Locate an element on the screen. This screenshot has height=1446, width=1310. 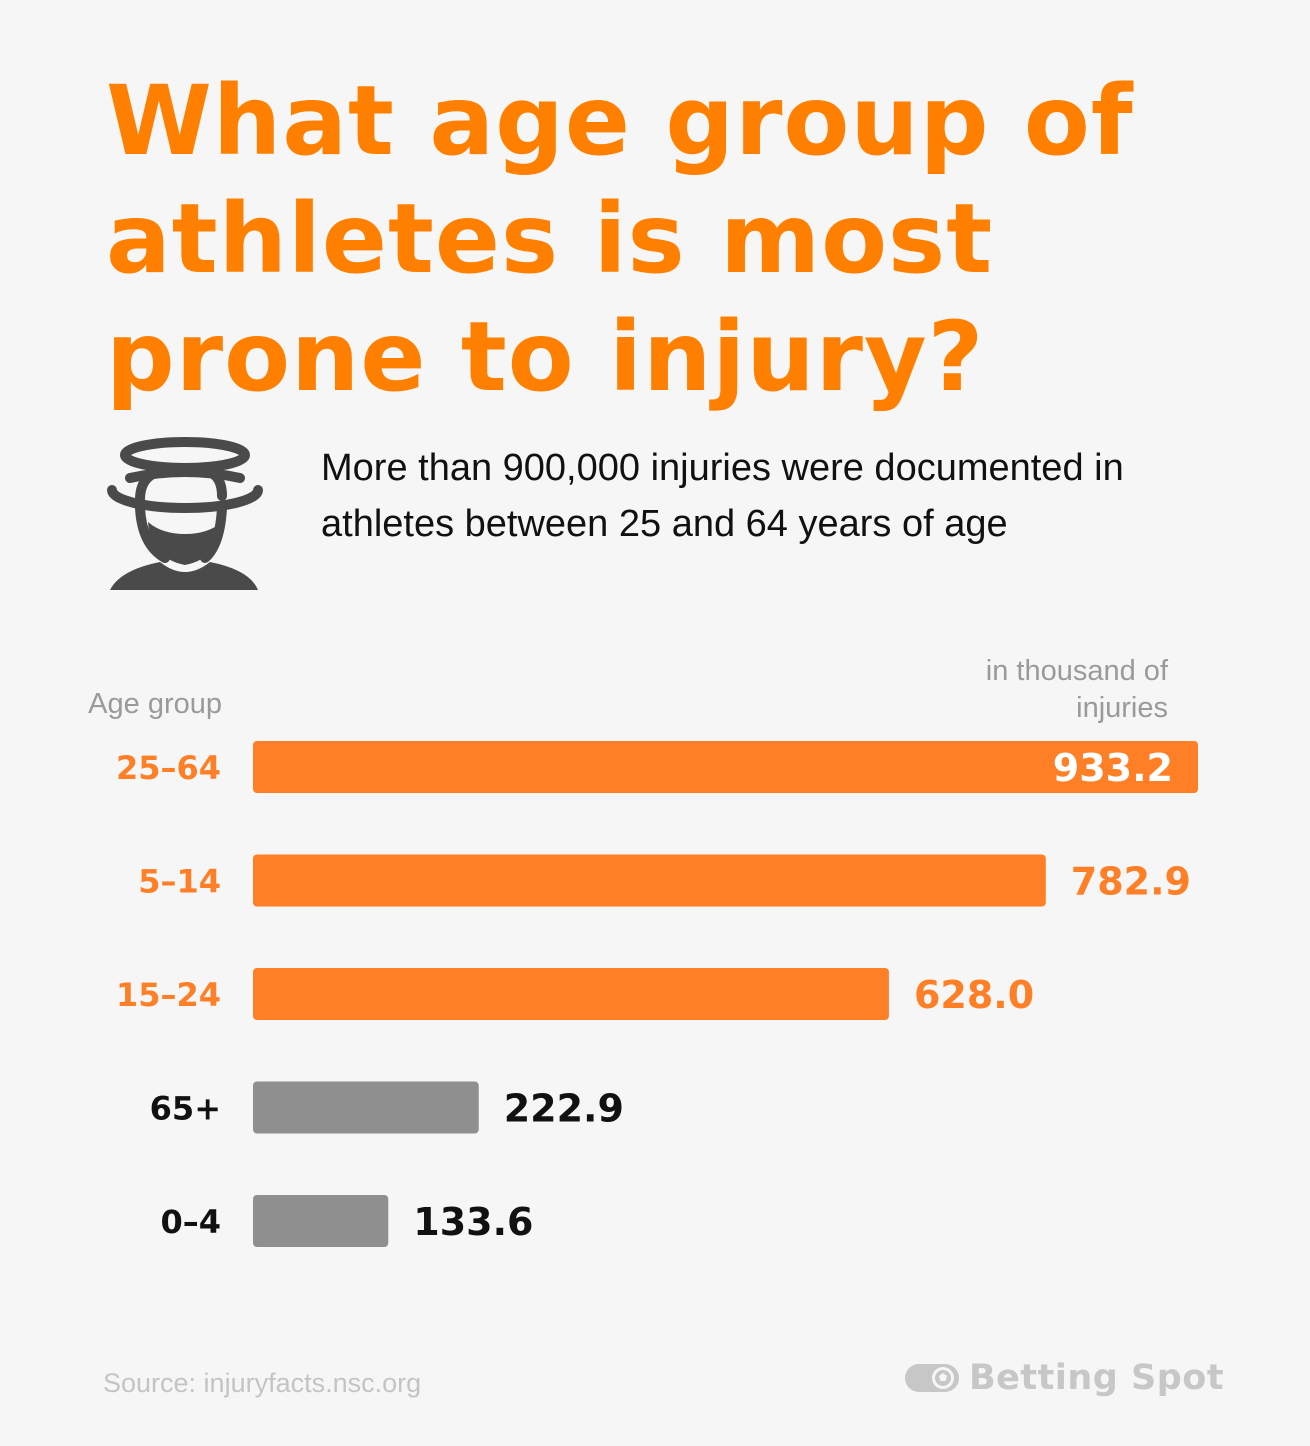
brand-logo: Betting Spot is located at coordinates (1064, 1378).